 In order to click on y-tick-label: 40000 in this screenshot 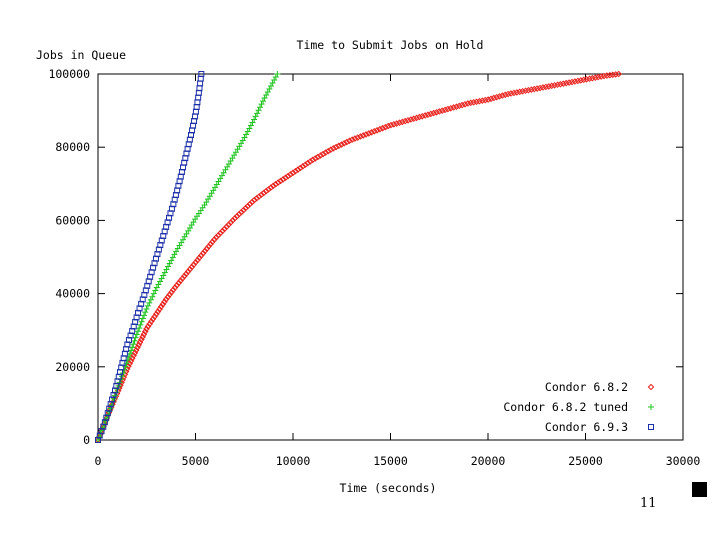, I will do `click(72, 294)`.